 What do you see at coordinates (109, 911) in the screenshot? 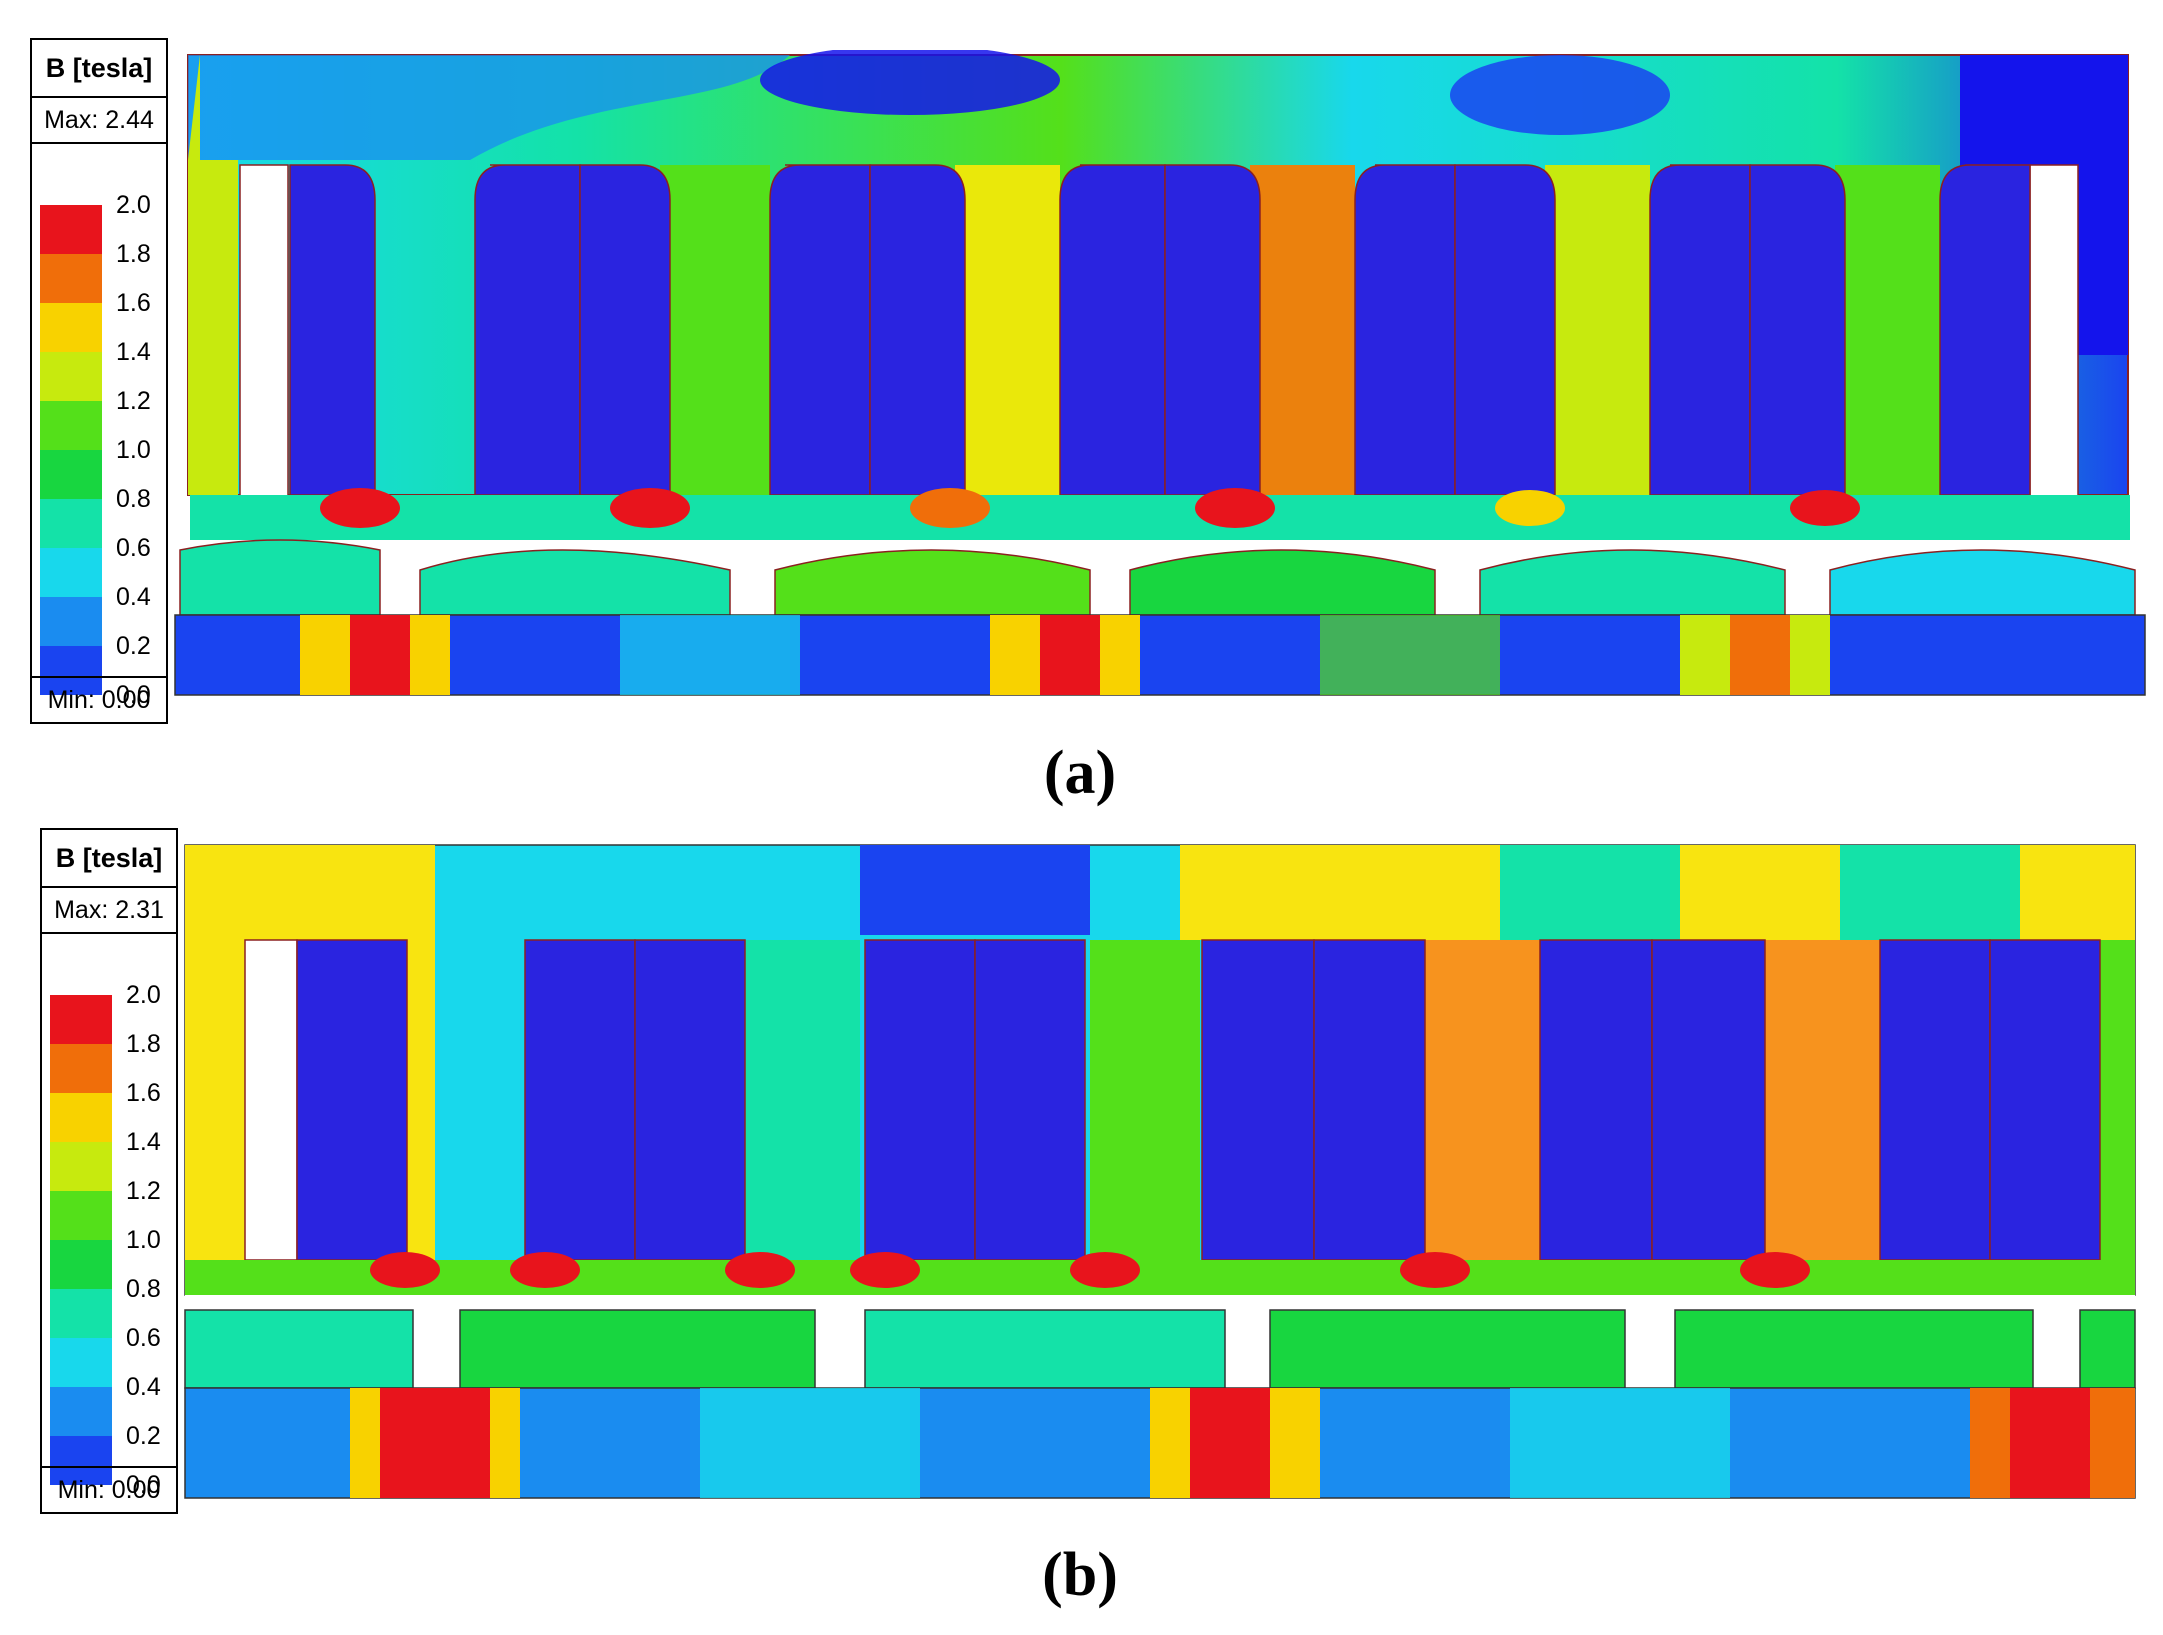
I see `legend-max-value: Max: 2.31` at bounding box center [109, 911].